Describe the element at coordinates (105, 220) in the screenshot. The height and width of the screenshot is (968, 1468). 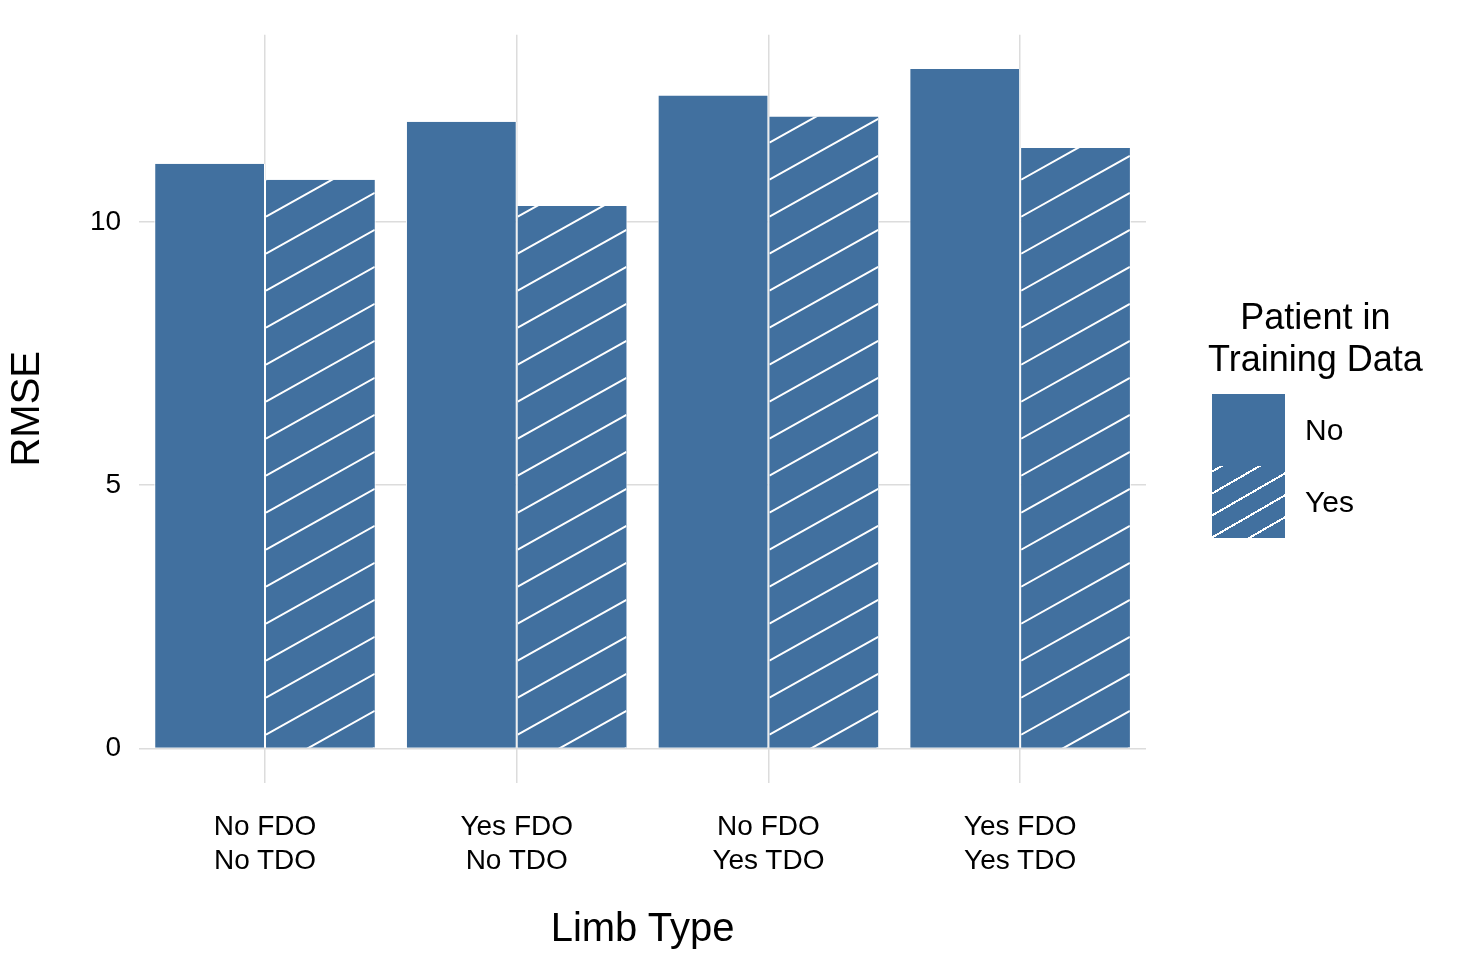
I see `y-tick-label: 10` at that location.